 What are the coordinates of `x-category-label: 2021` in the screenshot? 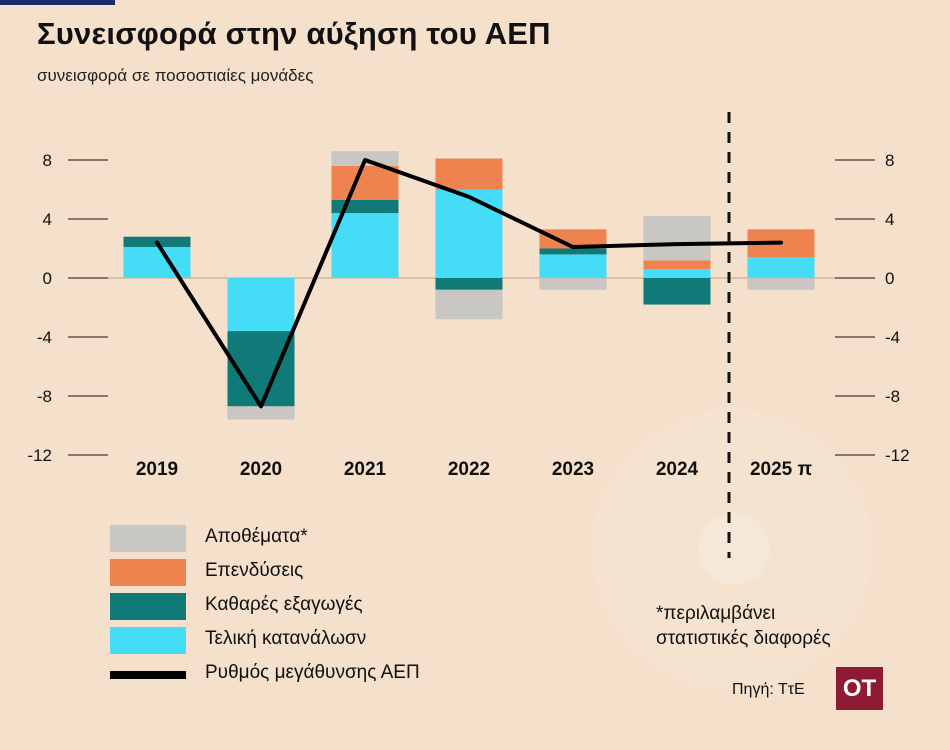 It's located at (365, 469).